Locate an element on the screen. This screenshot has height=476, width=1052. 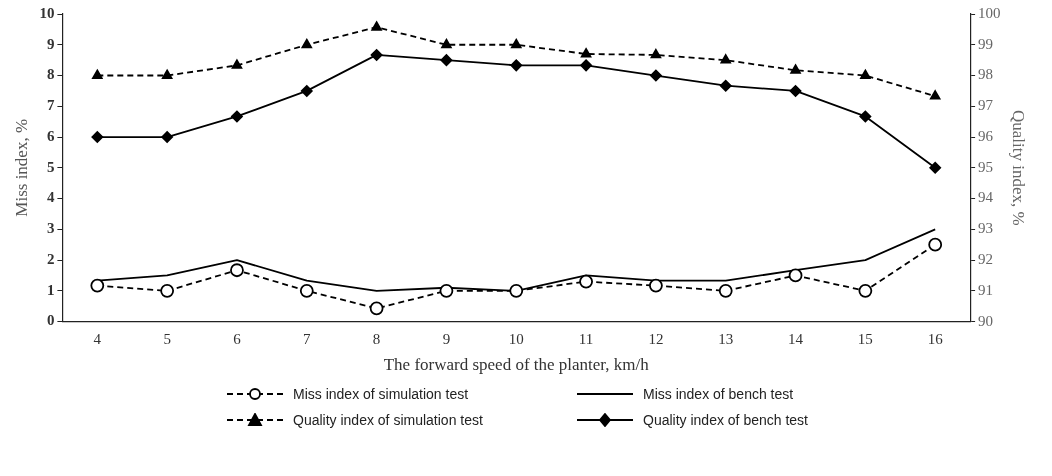
x-tick-label: 13 is located at coordinates (726, 338).